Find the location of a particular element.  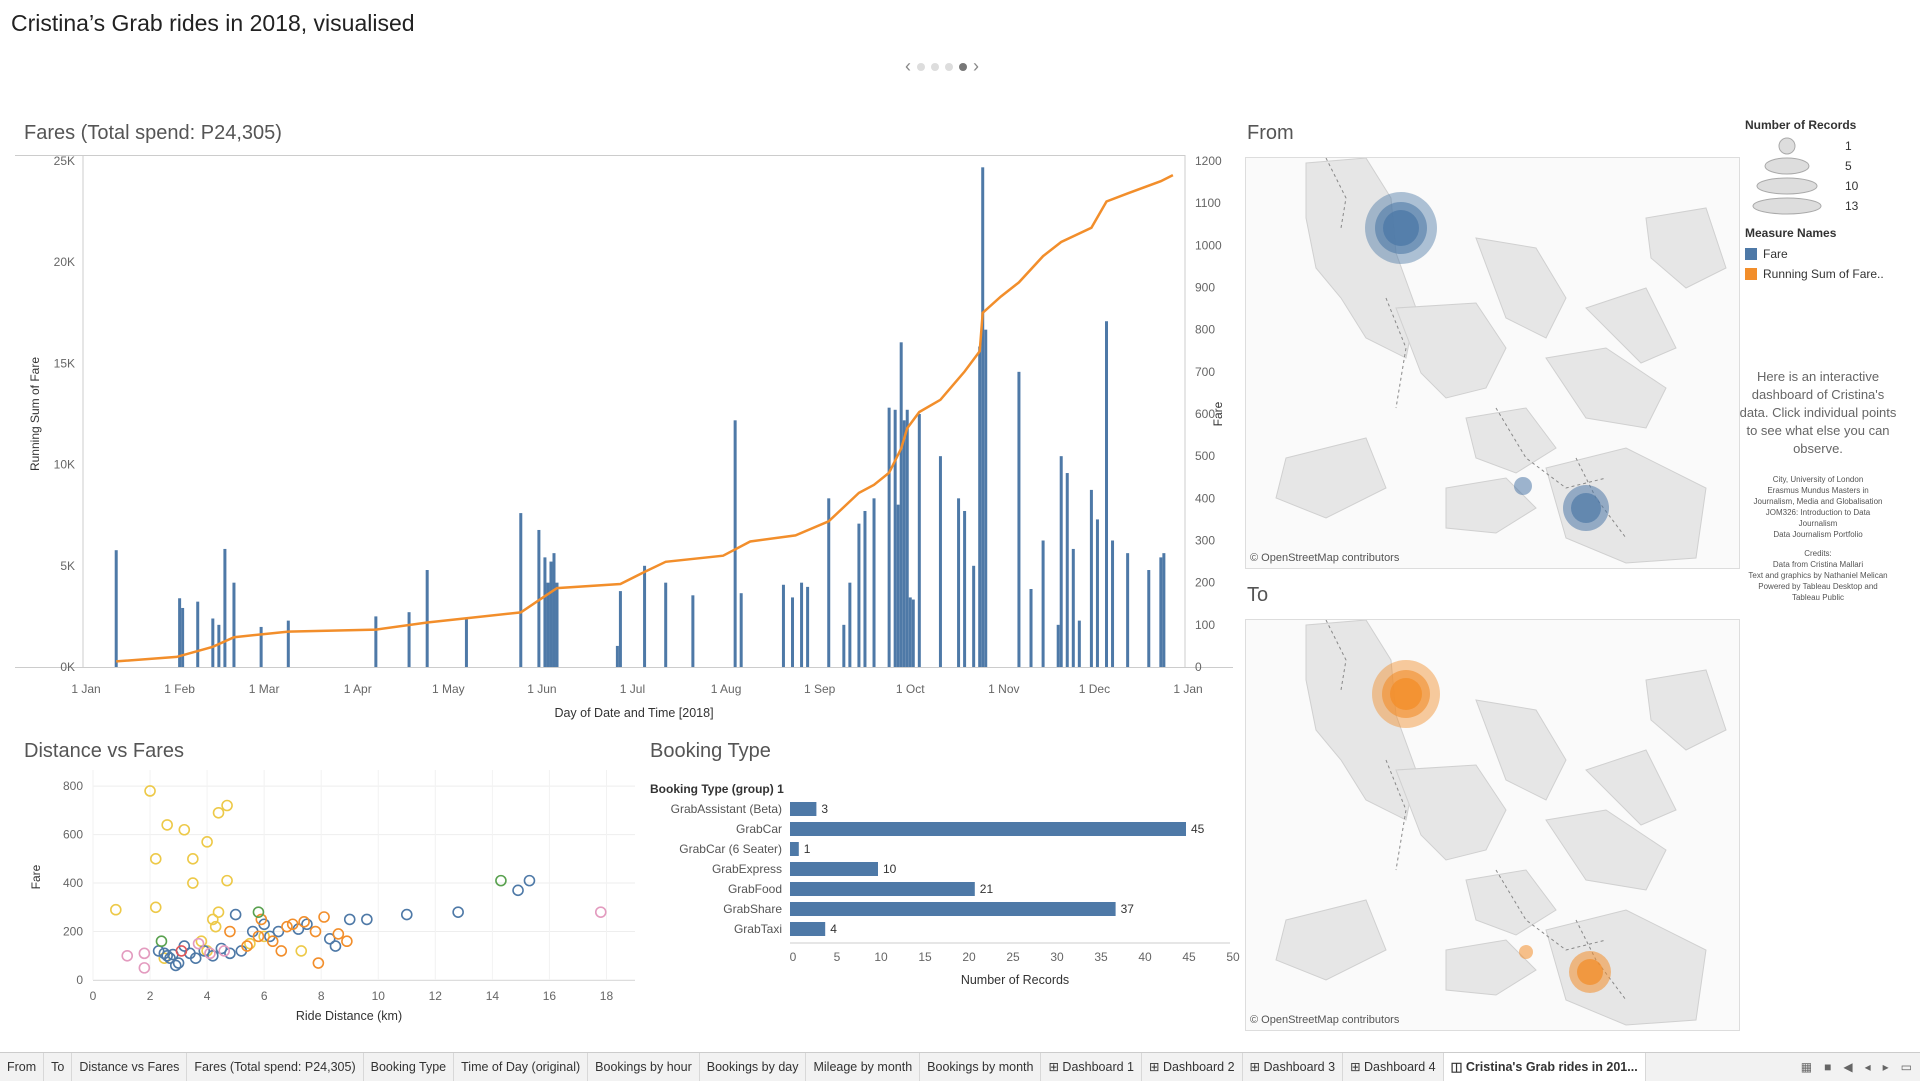

size-legend-row: 1 is located at coordinates (1820, 146).